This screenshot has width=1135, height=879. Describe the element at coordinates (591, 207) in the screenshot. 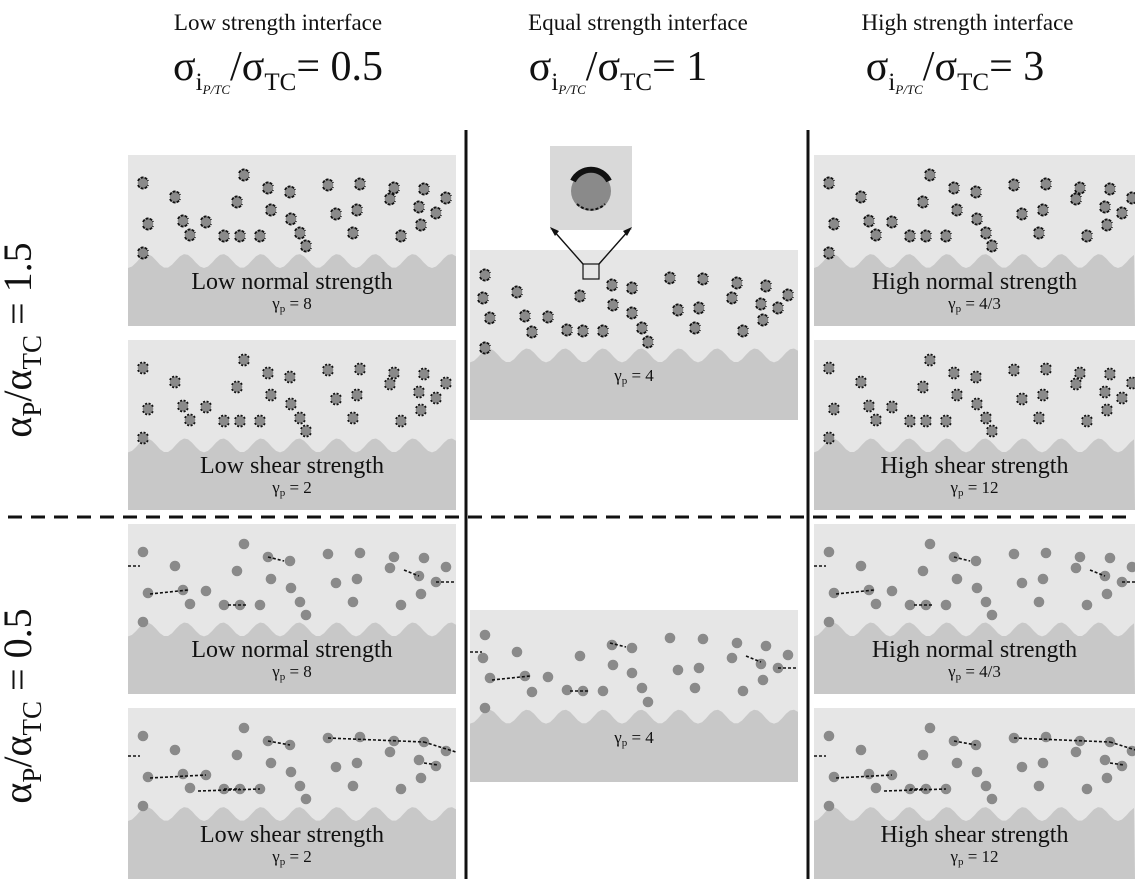

I see `zoom-debond-bottom` at that location.